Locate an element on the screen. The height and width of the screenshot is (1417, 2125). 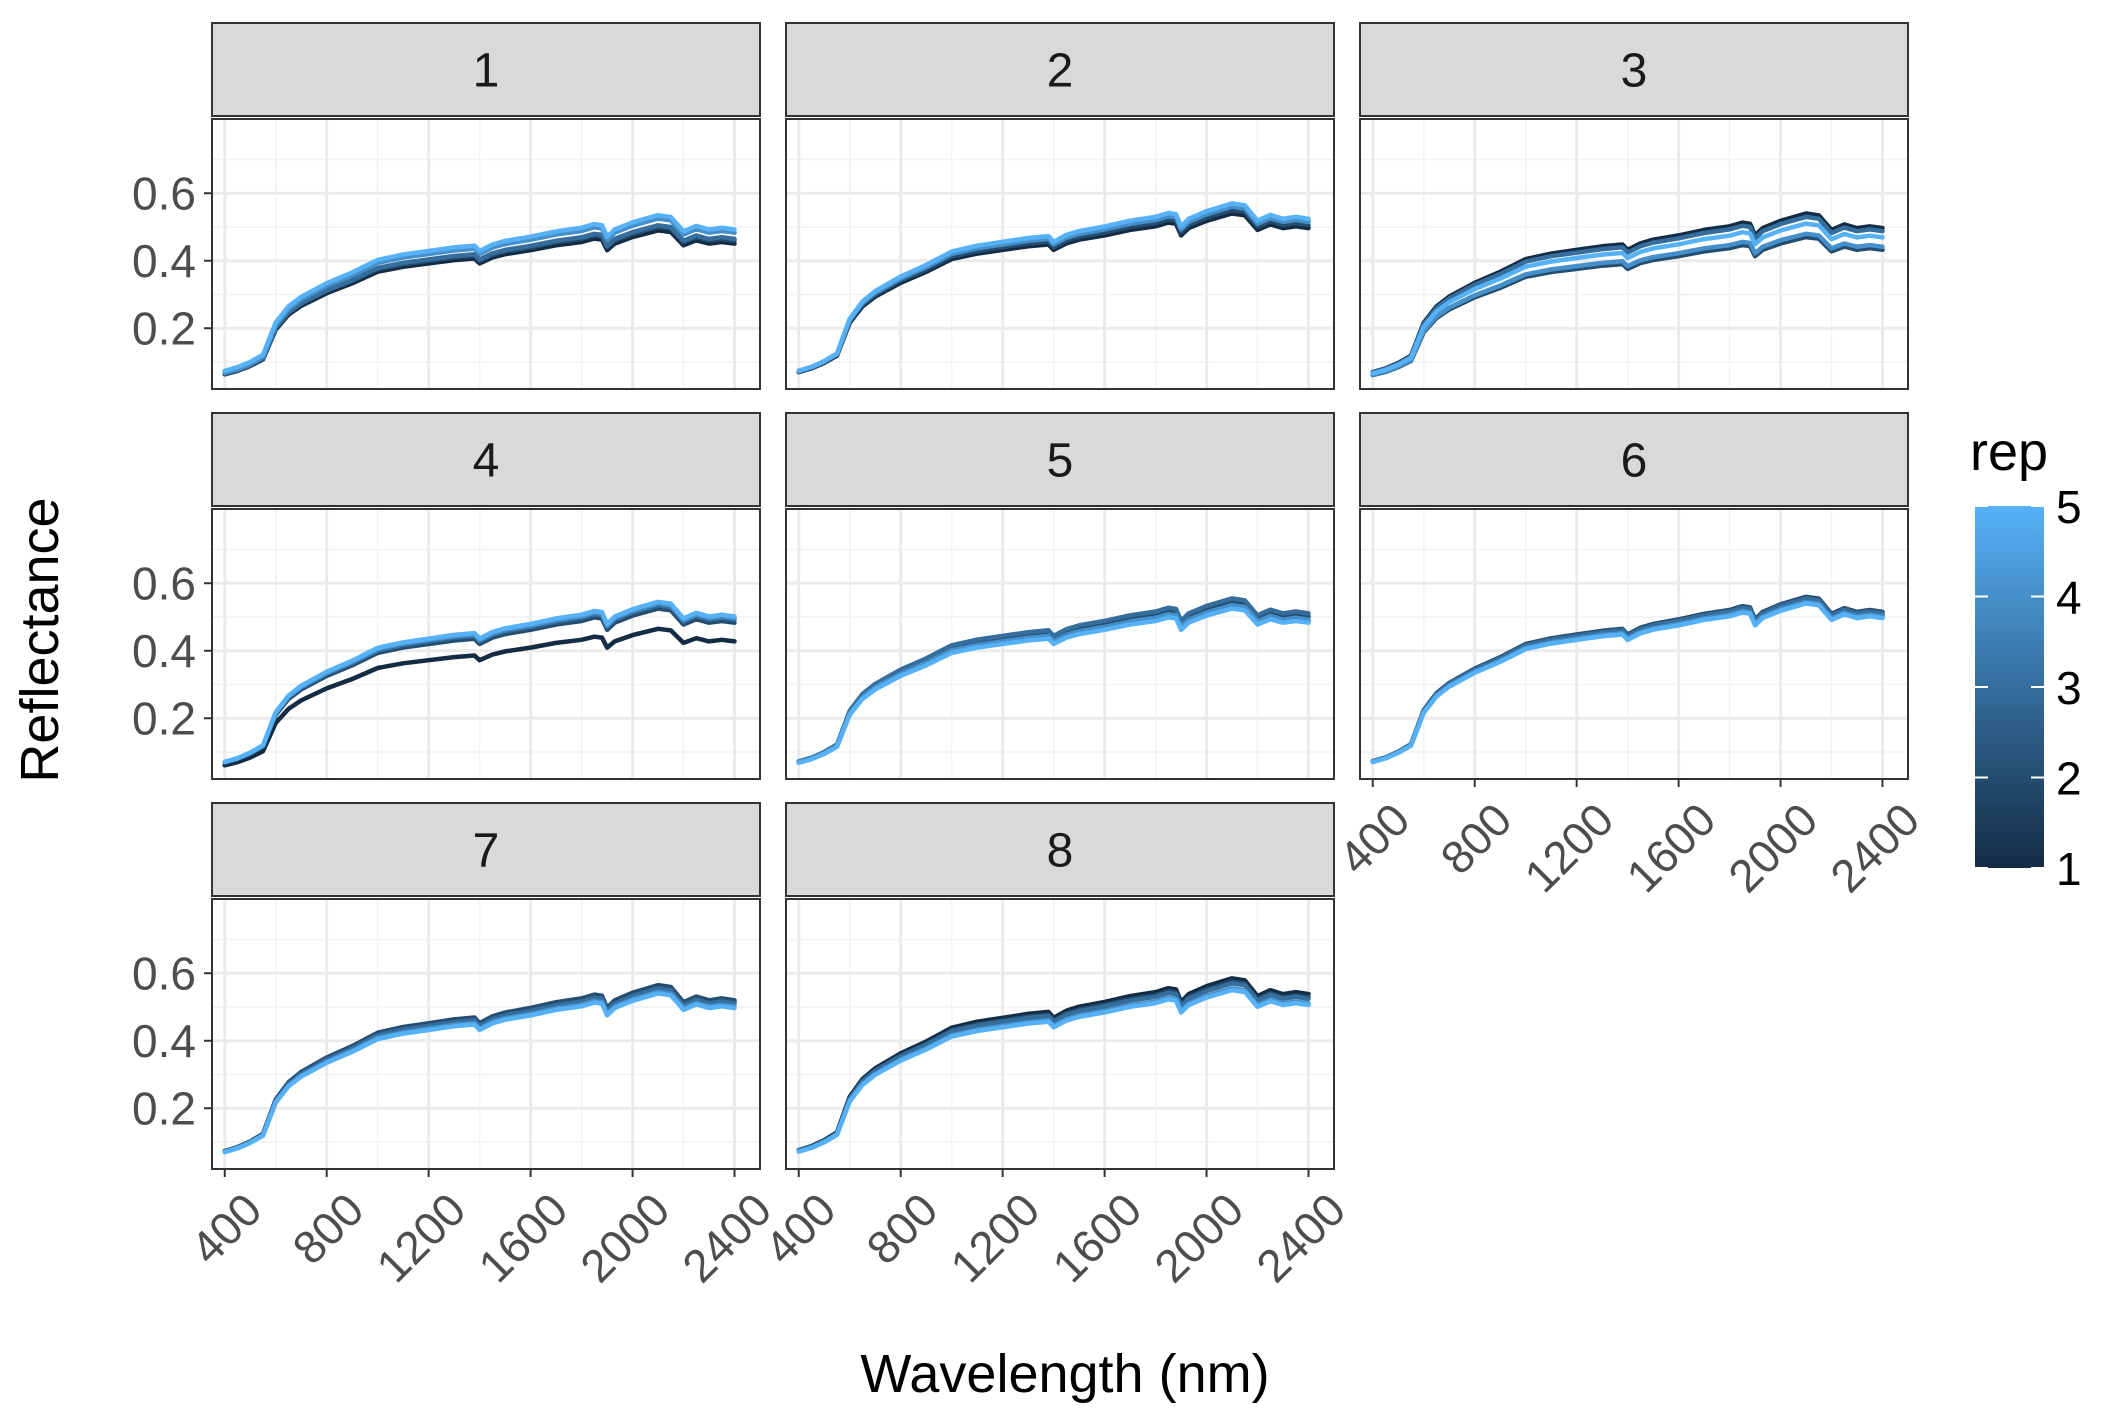
legend-tick-label: 4 is located at coordinates (2069, 598).